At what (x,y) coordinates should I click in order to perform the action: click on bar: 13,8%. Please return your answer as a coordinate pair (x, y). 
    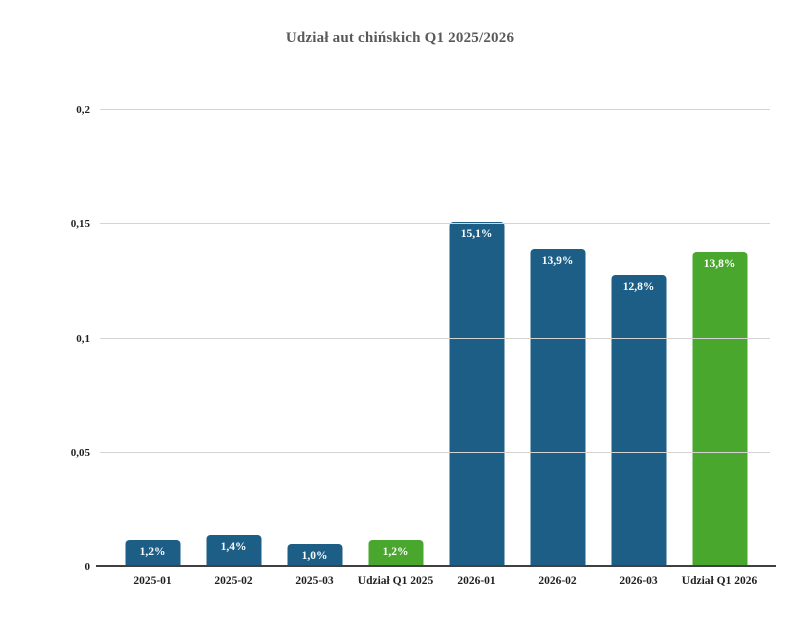
    Looking at the image, I should click on (719, 409).